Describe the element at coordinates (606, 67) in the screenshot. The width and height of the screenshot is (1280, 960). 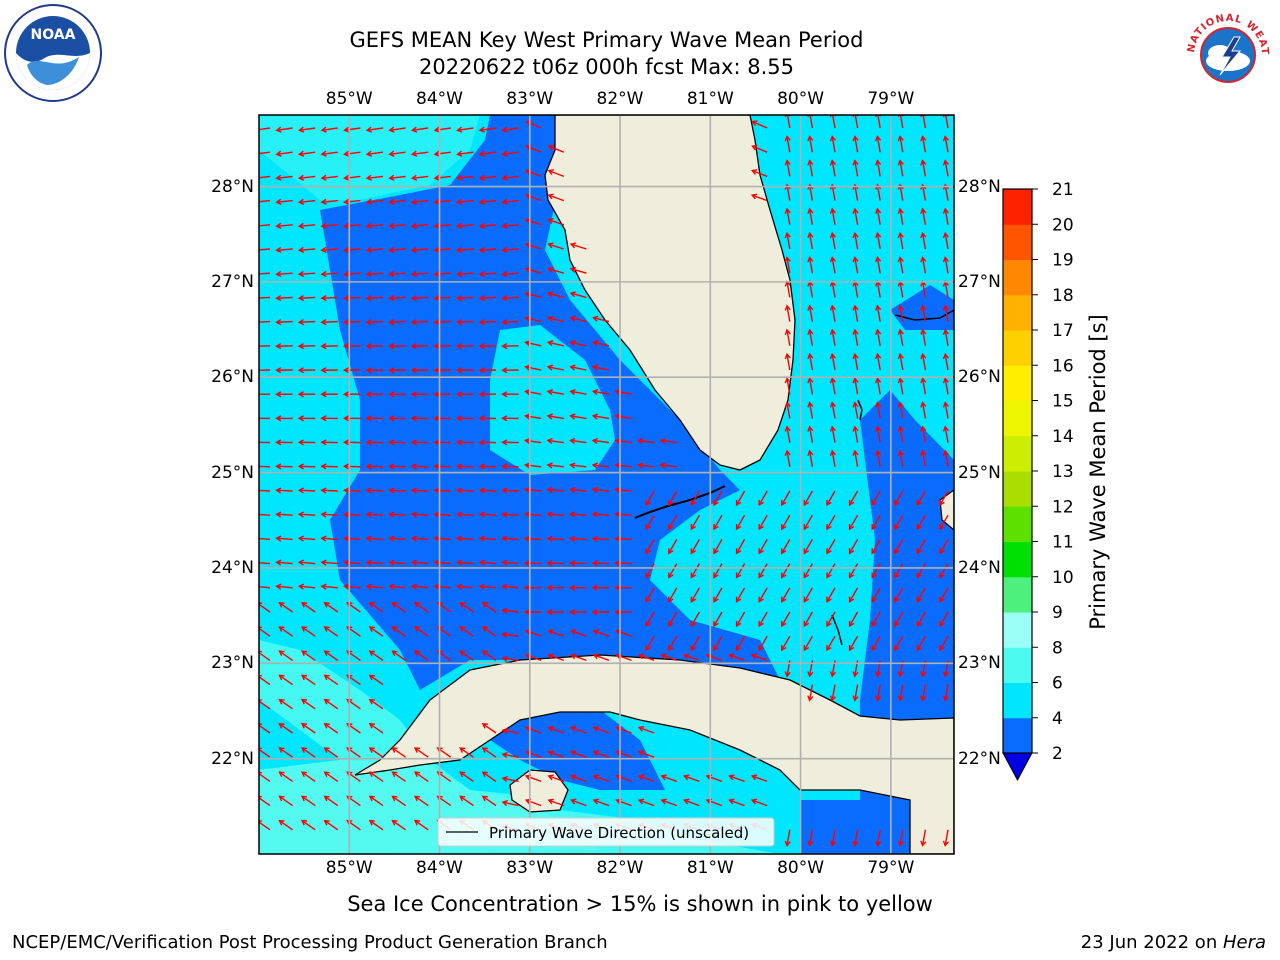
I see `chart-title-line2: 20220622 t06z 000h fcst Max: 8.55` at that location.